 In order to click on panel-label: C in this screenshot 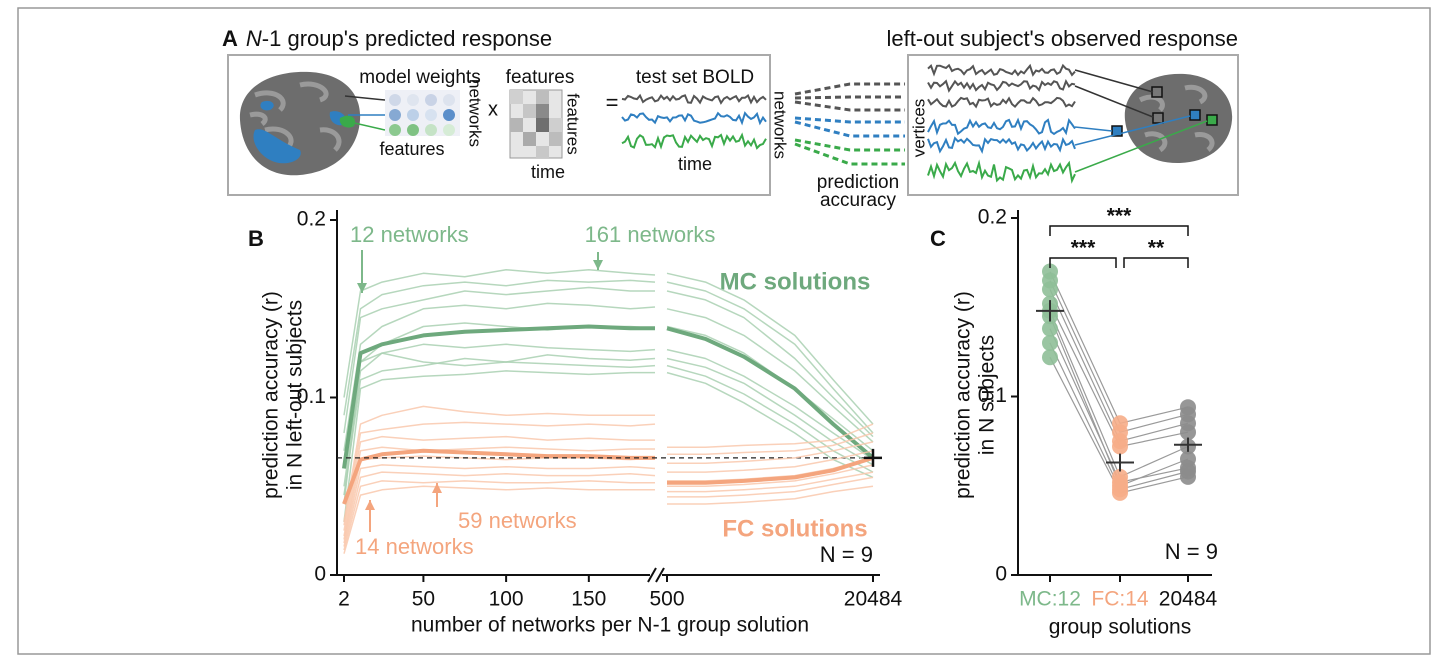, I will do `click(938, 238)`.